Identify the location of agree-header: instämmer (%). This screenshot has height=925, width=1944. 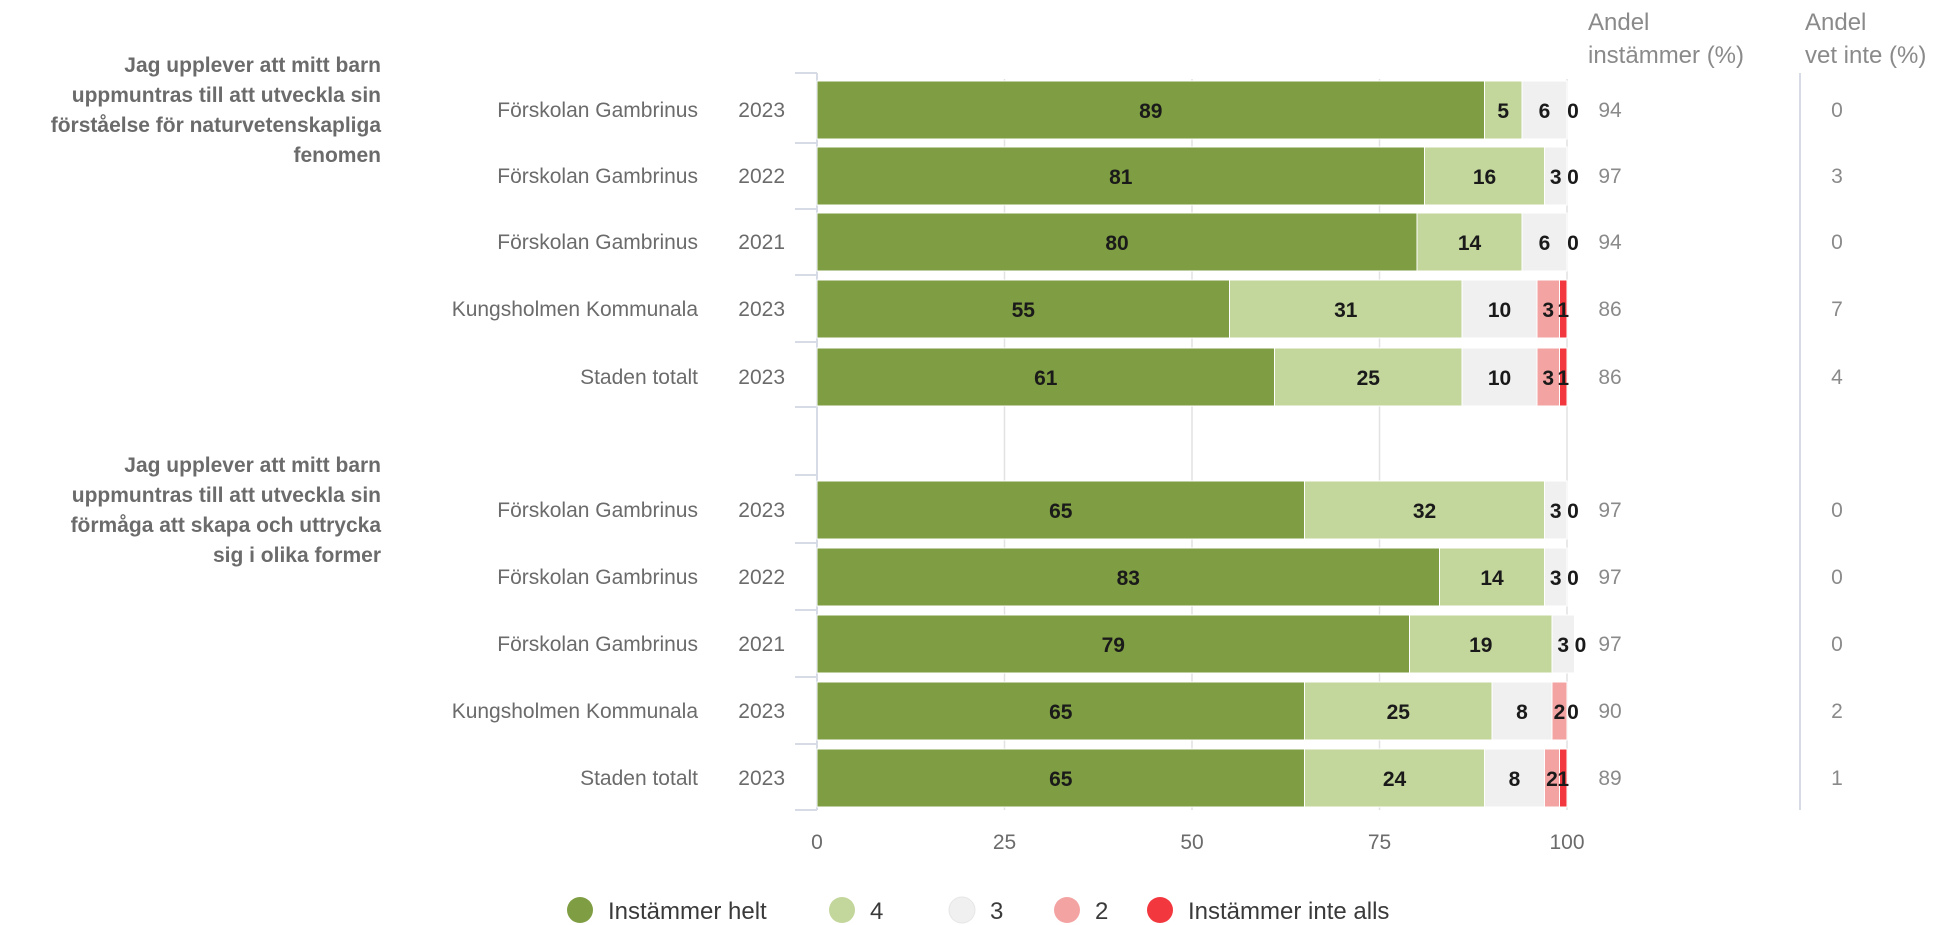
(1666, 55).